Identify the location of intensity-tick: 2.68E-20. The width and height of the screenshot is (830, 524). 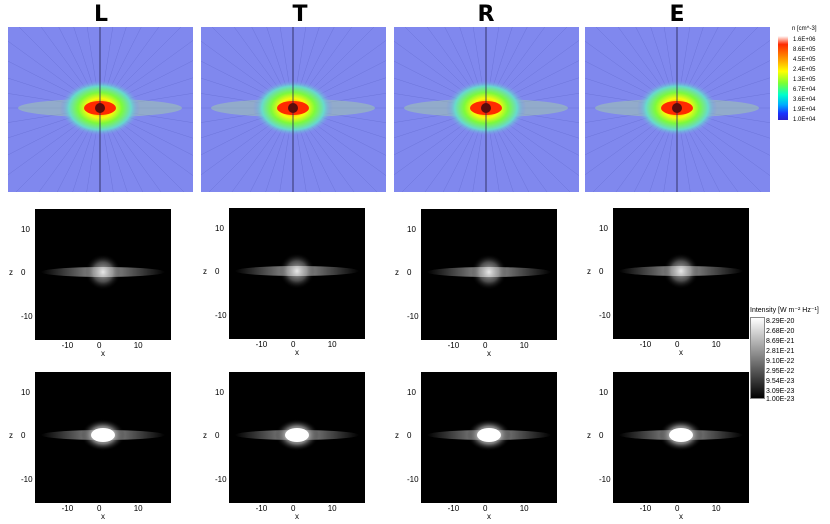
(780, 331).